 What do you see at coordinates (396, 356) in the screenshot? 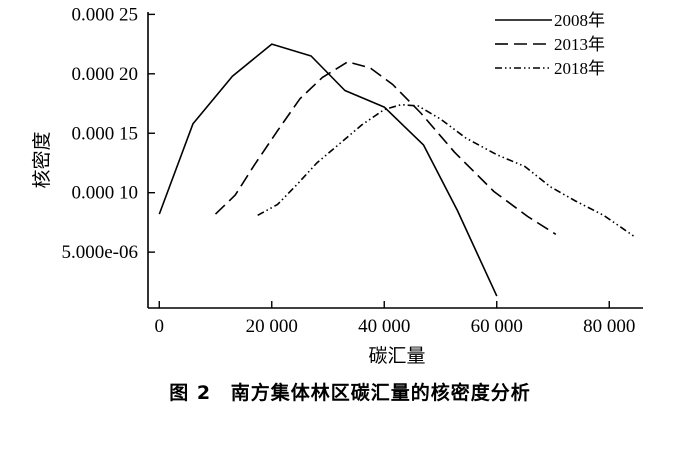
I see `x-axis-title: 碳汇量` at bounding box center [396, 356].